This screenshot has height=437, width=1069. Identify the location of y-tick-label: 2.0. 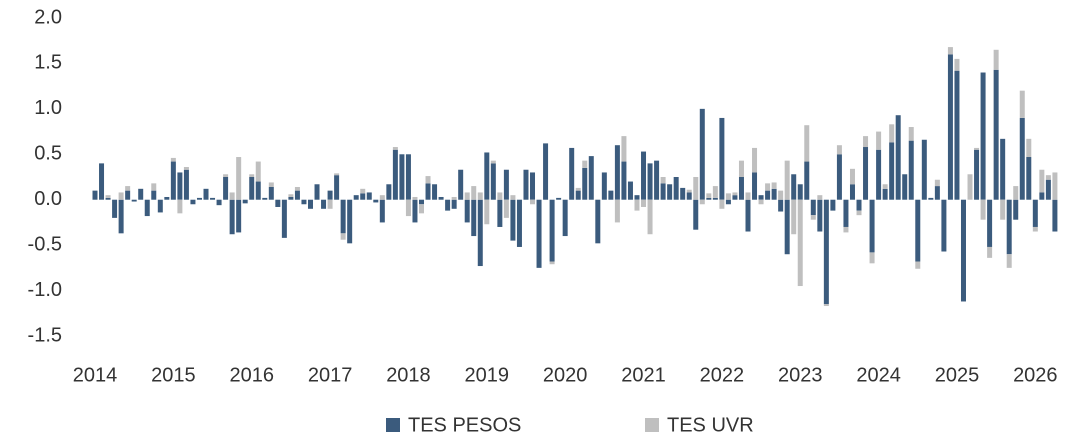
(48, 17).